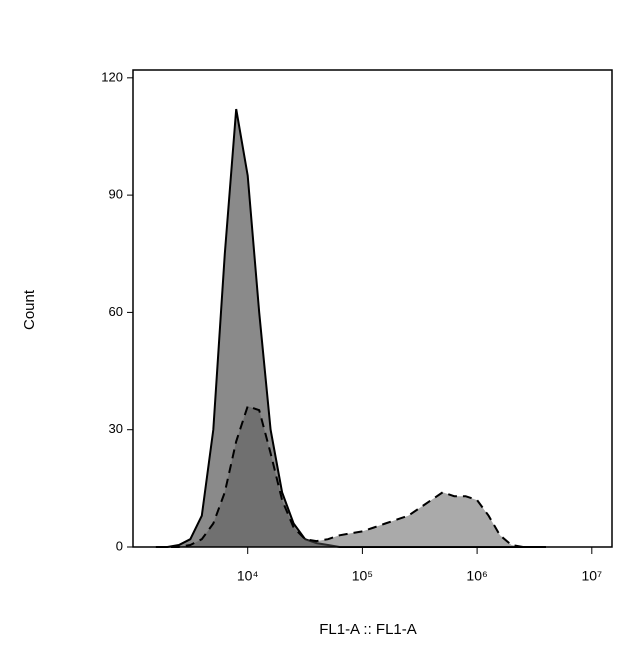 This screenshot has height=670, width=640. Describe the element at coordinates (591, 576) in the screenshot. I see `x-tick-label: 10⁷` at that location.